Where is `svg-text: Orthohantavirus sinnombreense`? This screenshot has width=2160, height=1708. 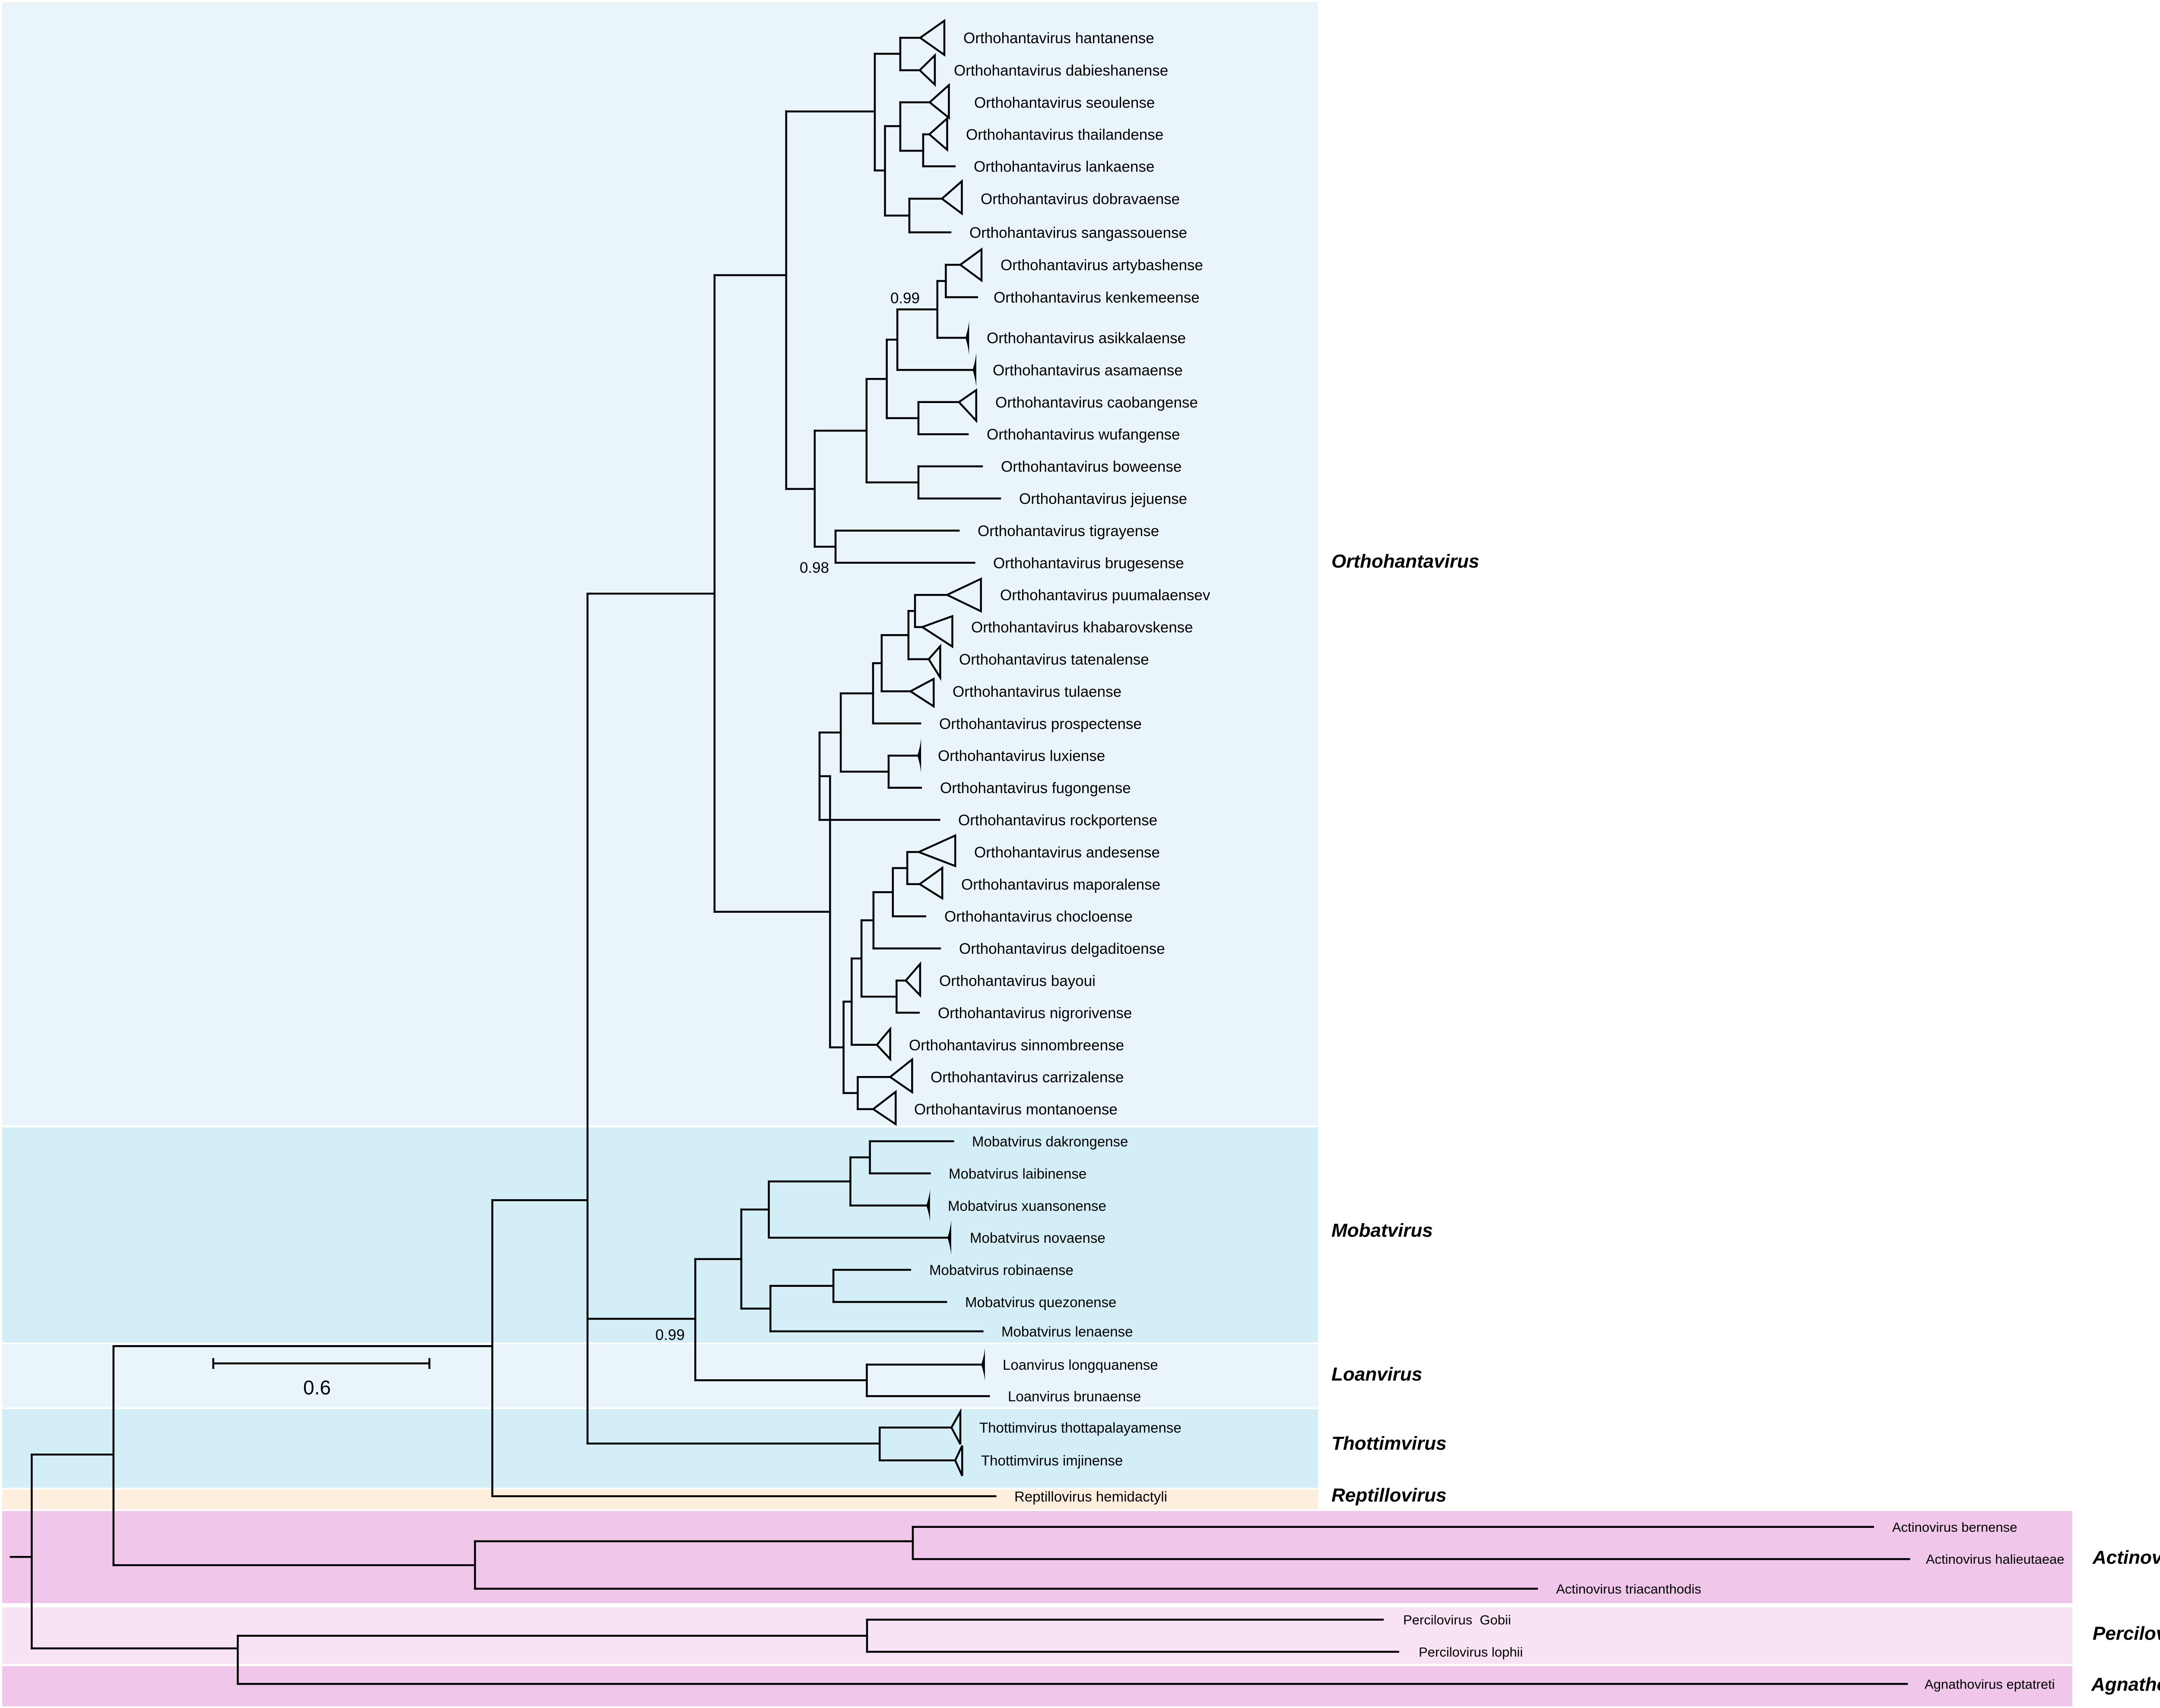 svg-text: Orthohantavirus sinnombreense is located at coordinates (1016, 1045).